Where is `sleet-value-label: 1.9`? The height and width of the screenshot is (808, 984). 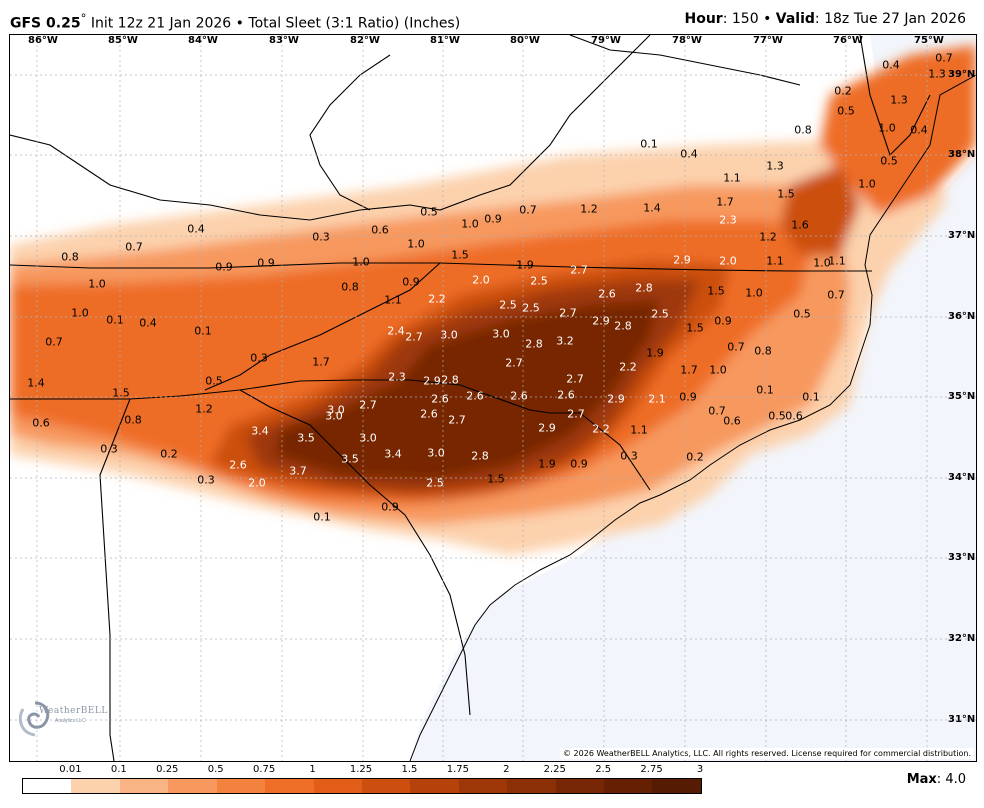
sleet-value-label: 1.9 is located at coordinates (655, 353).